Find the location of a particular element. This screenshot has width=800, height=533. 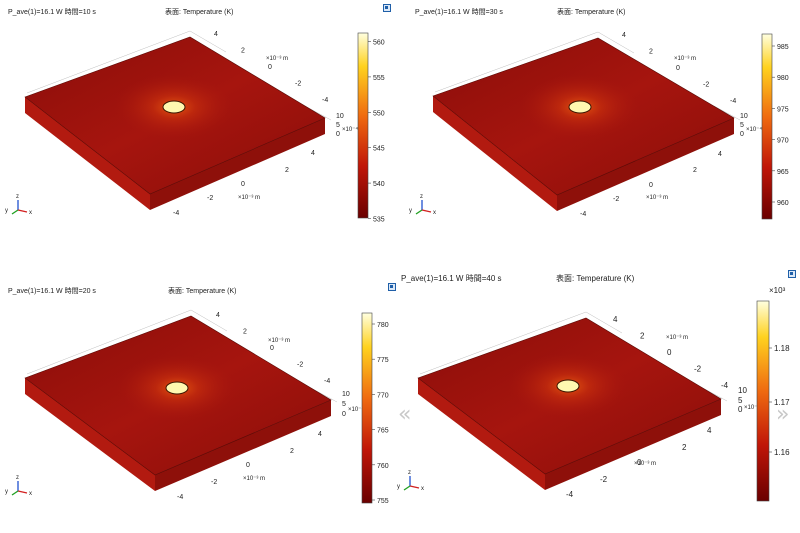

plot-title: P_ave(1)=16.1 W 時間=30 s is located at coordinates (459, 12).